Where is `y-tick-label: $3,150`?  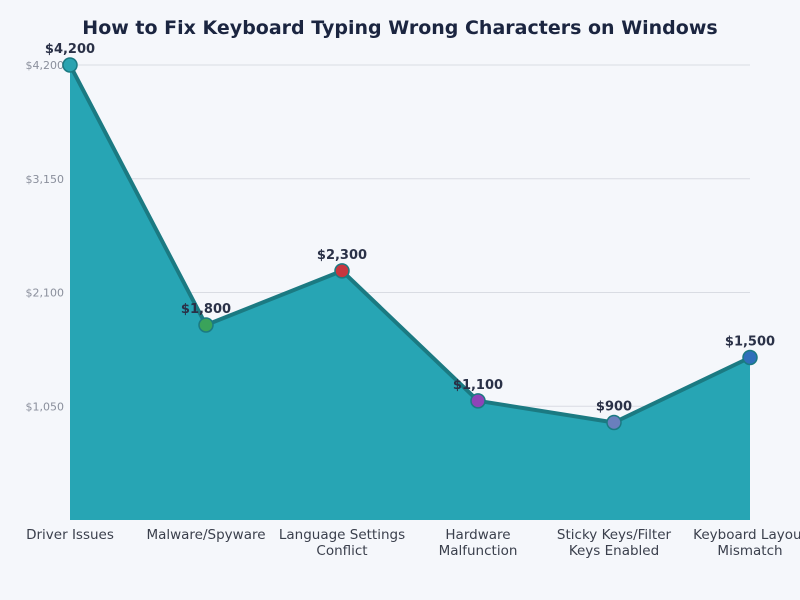 y-tick-label: $3,150 is located at coordinates (45, 179).